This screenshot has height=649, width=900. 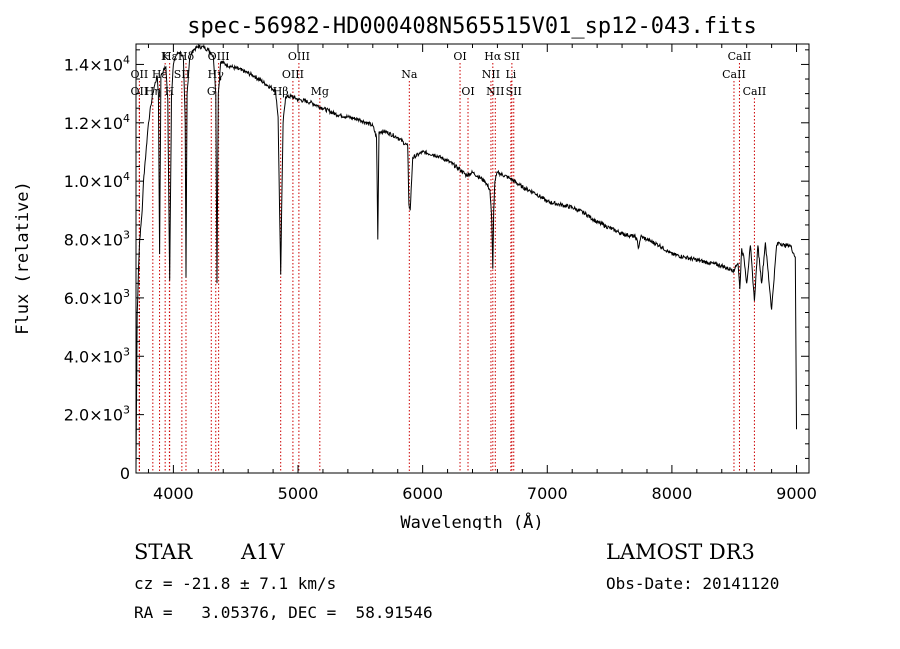 I want to click on coordinates-info: RA = 3.05376, DEC = 58.91546, so click(x=283, y=612).